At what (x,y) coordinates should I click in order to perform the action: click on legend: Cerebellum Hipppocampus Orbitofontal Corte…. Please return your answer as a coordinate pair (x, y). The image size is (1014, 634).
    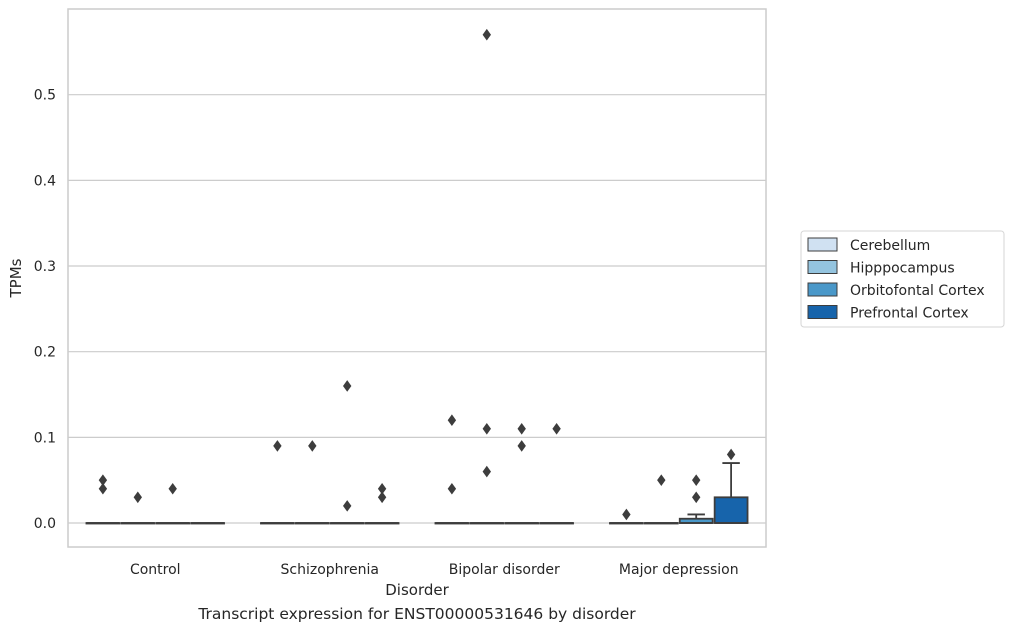
    Looking at the image, I should click on (902, 279).